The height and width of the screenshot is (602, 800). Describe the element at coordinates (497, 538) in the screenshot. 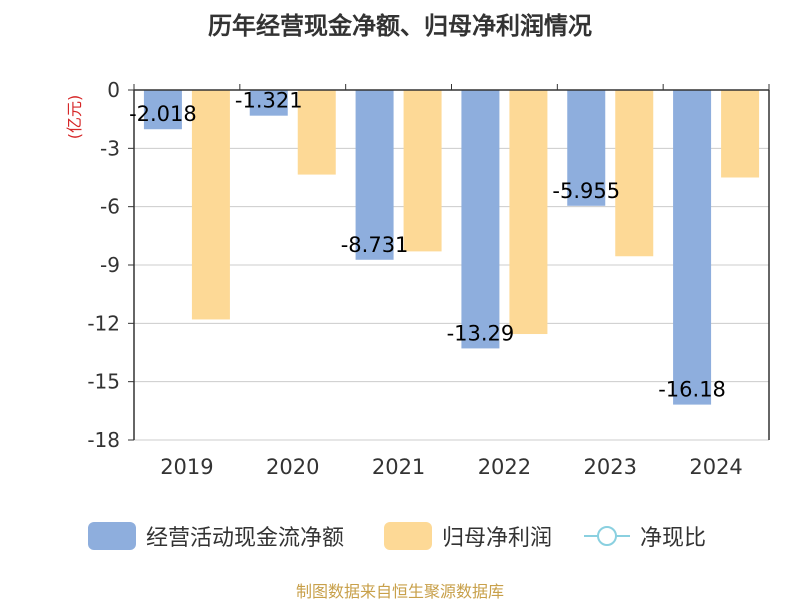

I see `legend-label-net-profit: 归母净利润` at that location.